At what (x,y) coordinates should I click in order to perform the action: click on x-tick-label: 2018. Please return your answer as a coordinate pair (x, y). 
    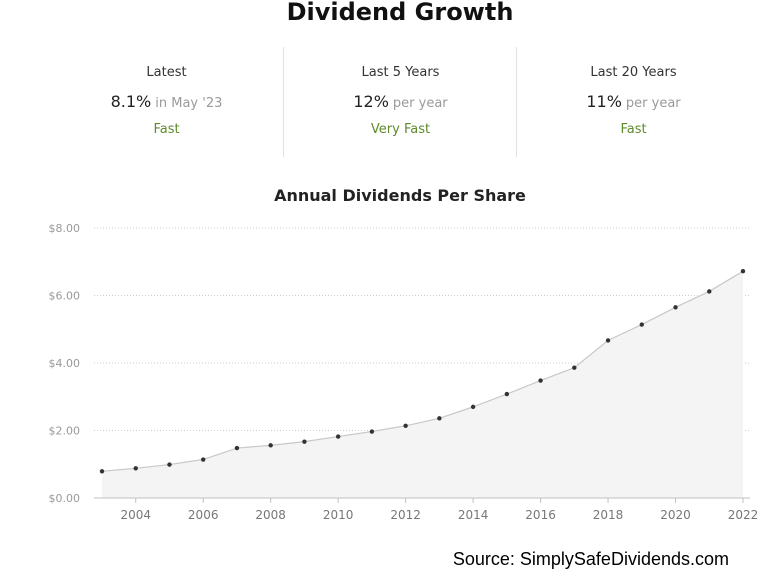
    Looking at the image, I should click on (608, 515).